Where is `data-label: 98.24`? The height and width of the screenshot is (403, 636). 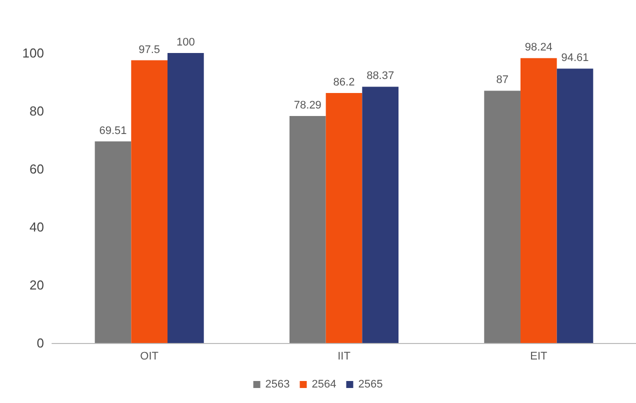 data-label: 98.24 is located at coordinates (538, 48).